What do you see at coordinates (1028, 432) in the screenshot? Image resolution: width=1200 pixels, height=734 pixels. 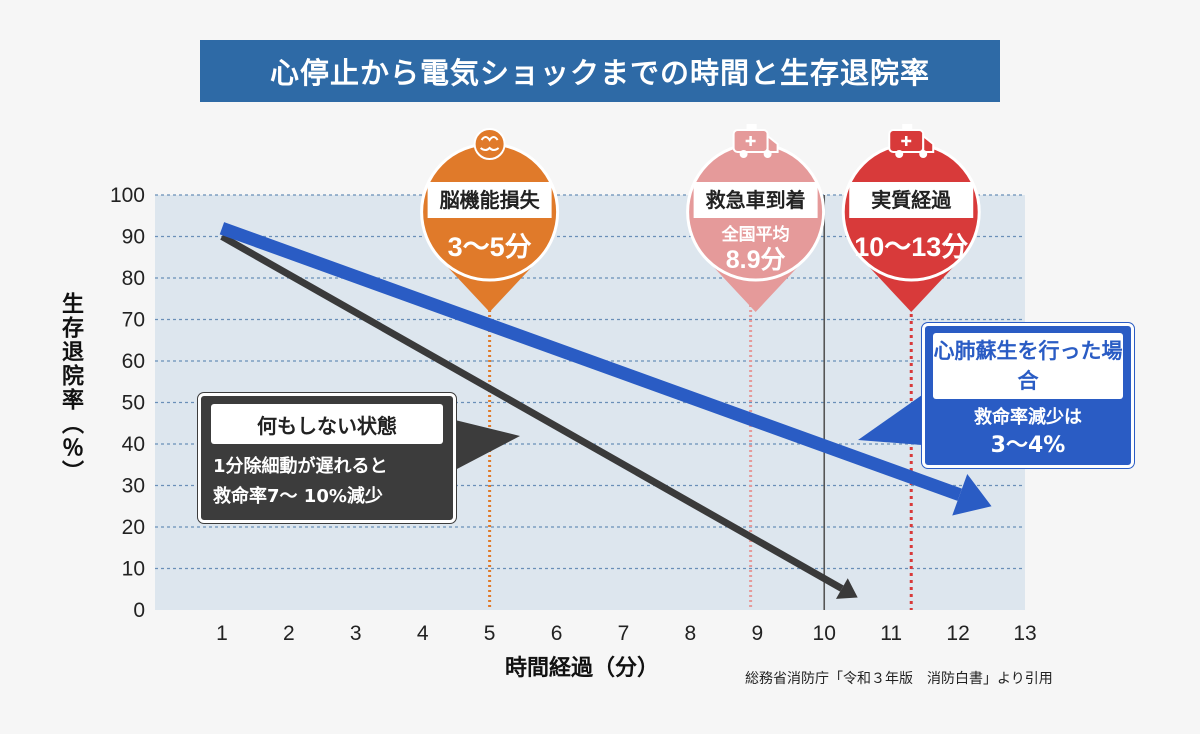 I see `with-cpr-text: 救命率減少は 3～4%` at bounding box center [1028, 432].